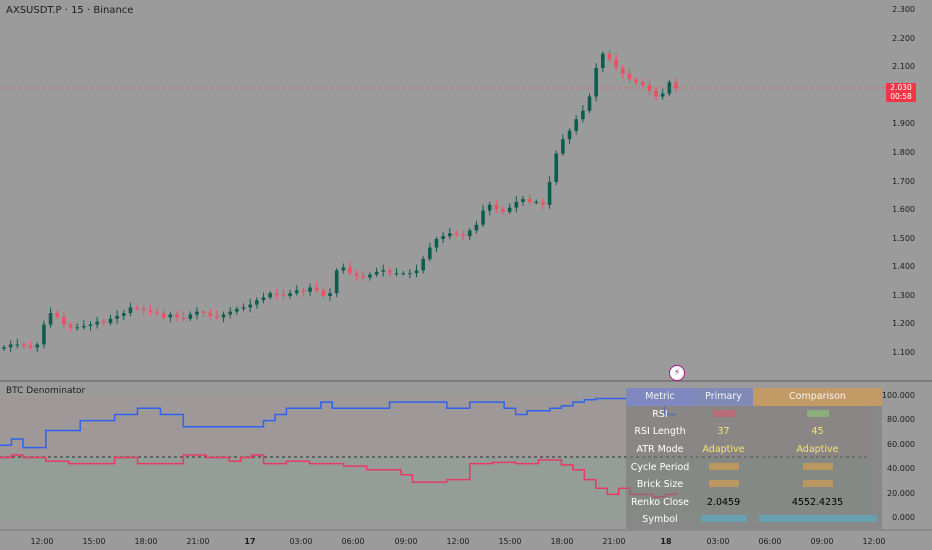  What do you see at coordinates (901, 96) in the screenshot?
I see `candle-countdown: 00:58` at bounding box center [901, 96].